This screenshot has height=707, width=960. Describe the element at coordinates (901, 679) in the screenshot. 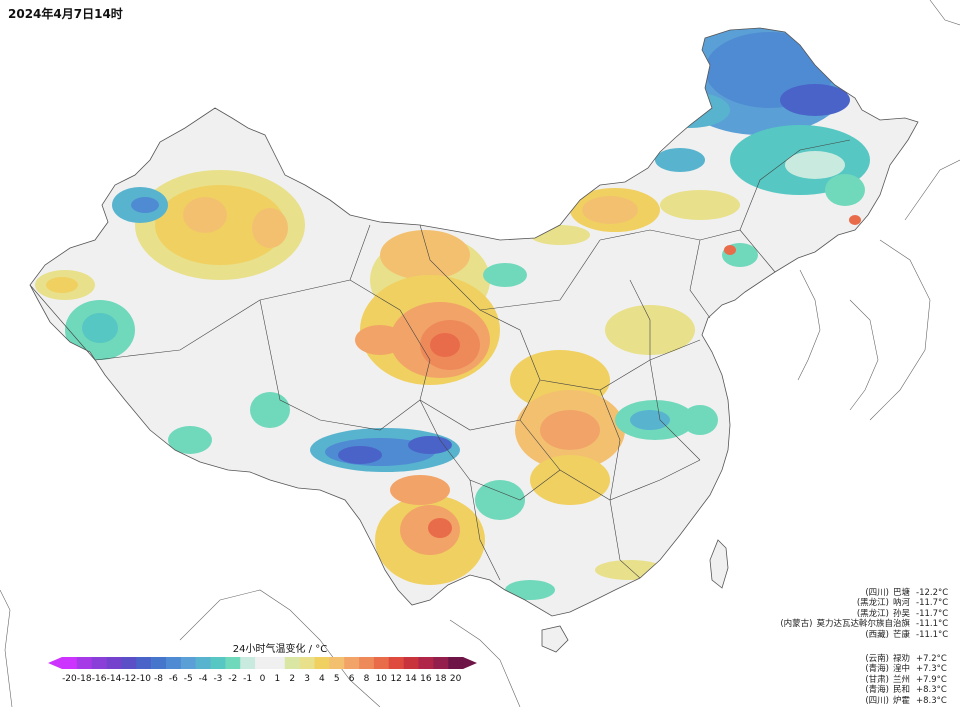

I see `station-name: 兰州` at that location.